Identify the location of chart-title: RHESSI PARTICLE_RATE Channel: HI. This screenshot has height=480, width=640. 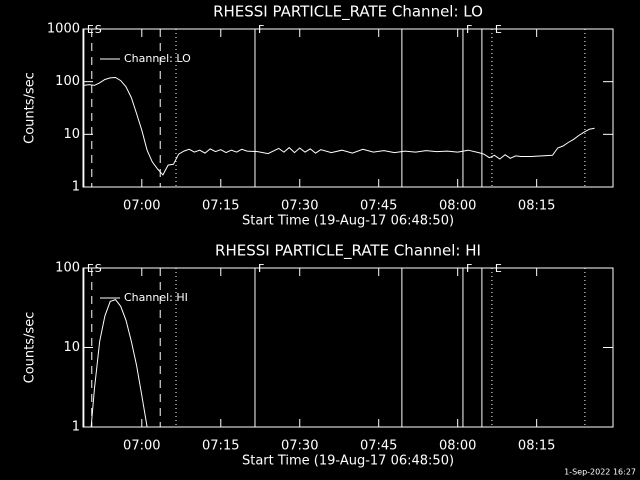
(348, 251).